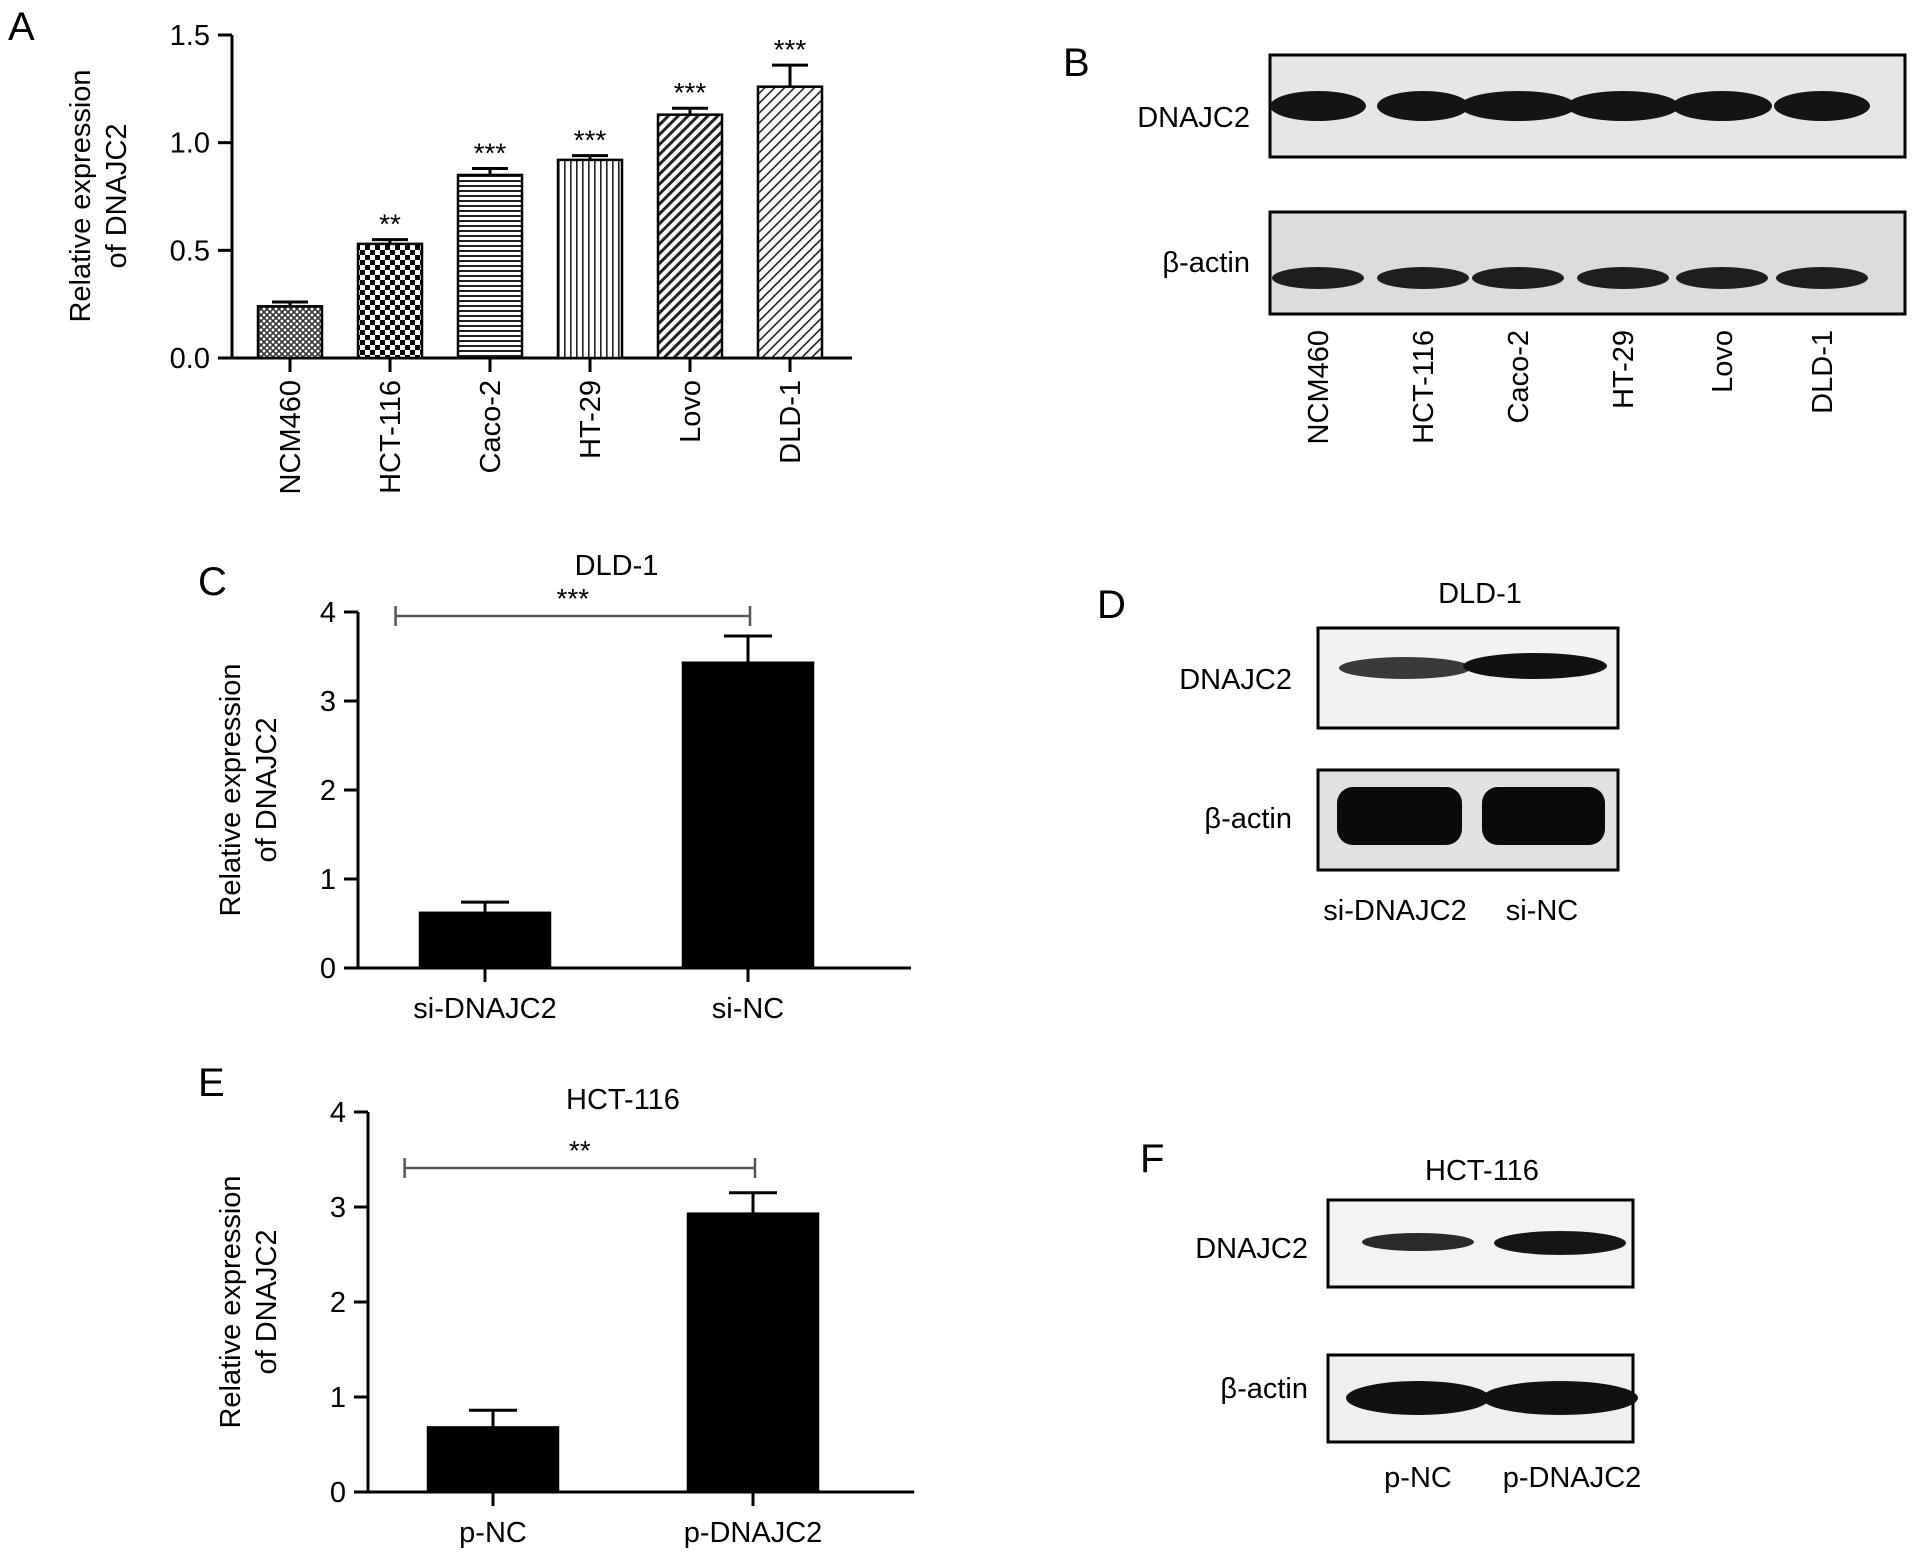 Image resolution: width=1913 pixels, height=1556 pixels. I want to click on blot-b-lane-label: Caco-2, so click(1519, 377).